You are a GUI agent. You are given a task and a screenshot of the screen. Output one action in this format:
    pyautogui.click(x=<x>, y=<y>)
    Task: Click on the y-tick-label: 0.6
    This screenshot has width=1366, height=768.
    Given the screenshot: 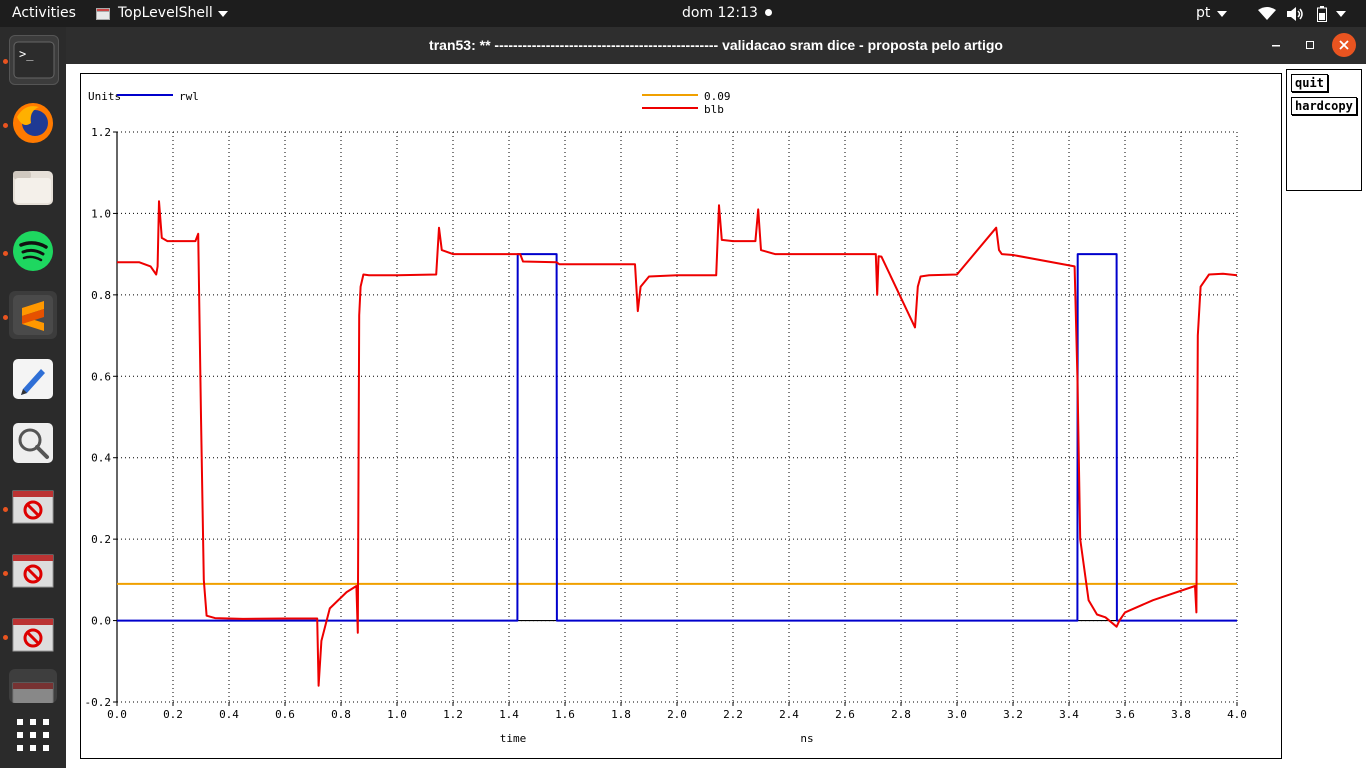 What is the action you would take?
    pyautogui.click(x=101, y=376)
    